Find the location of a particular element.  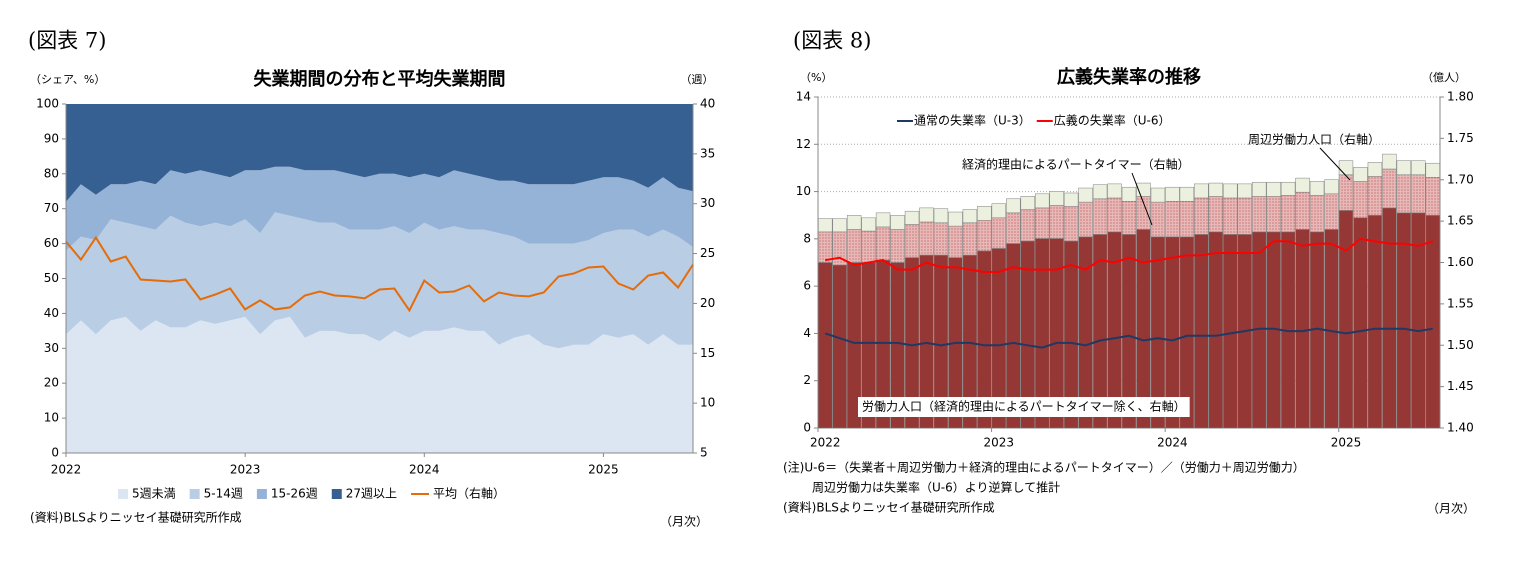

y2-tick-label: 30 is located at coordinates (707, 203).